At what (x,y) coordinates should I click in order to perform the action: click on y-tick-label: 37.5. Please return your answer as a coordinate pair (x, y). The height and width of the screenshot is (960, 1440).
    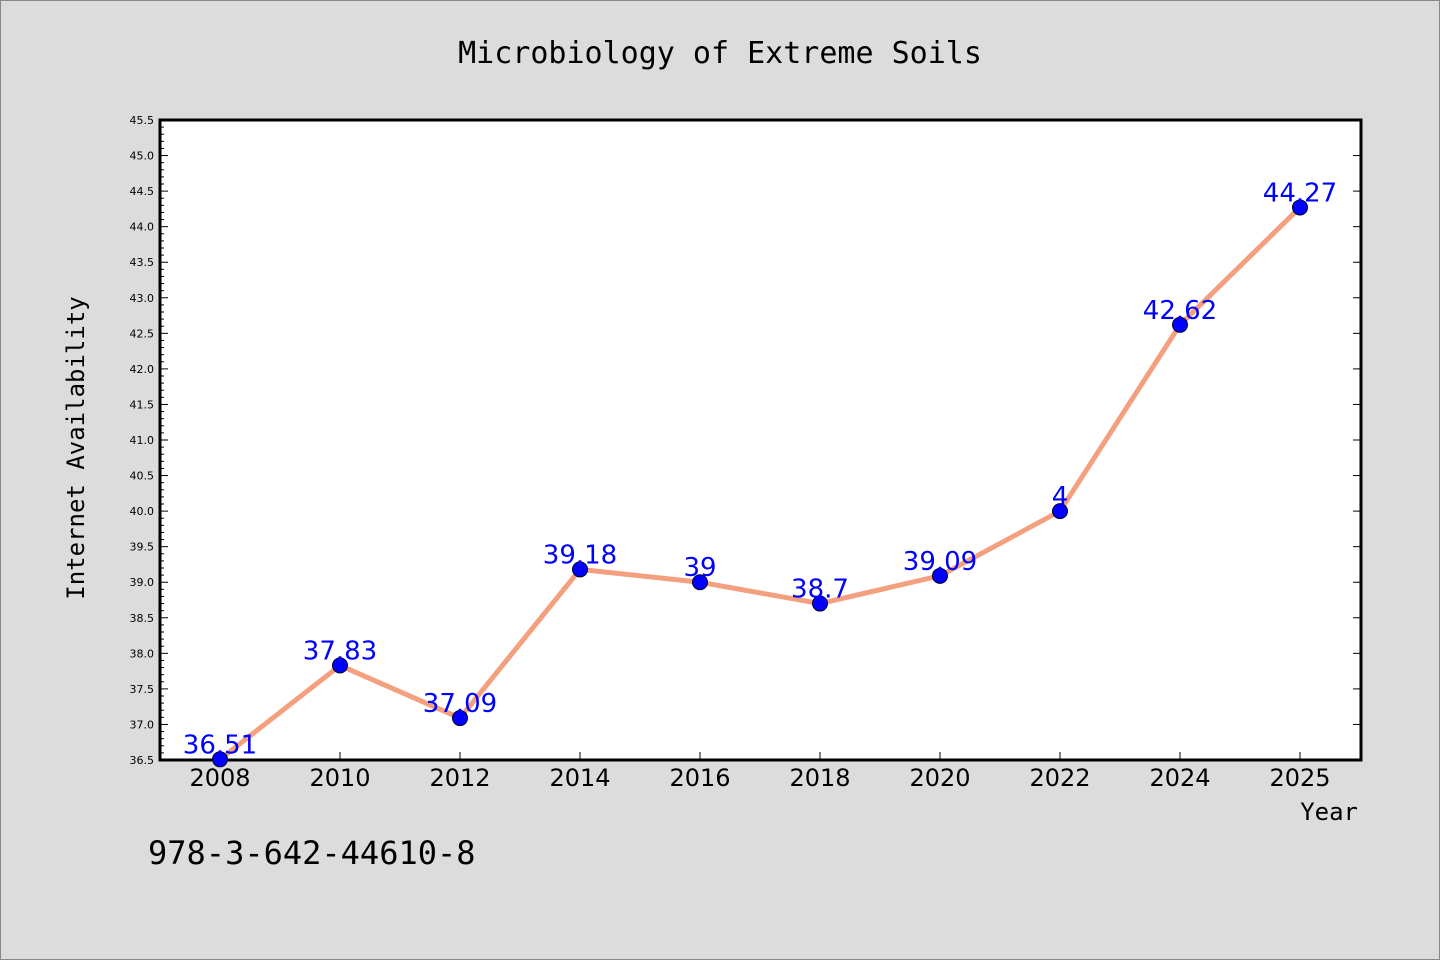
    Looking at the image, I should click on (142, 689).